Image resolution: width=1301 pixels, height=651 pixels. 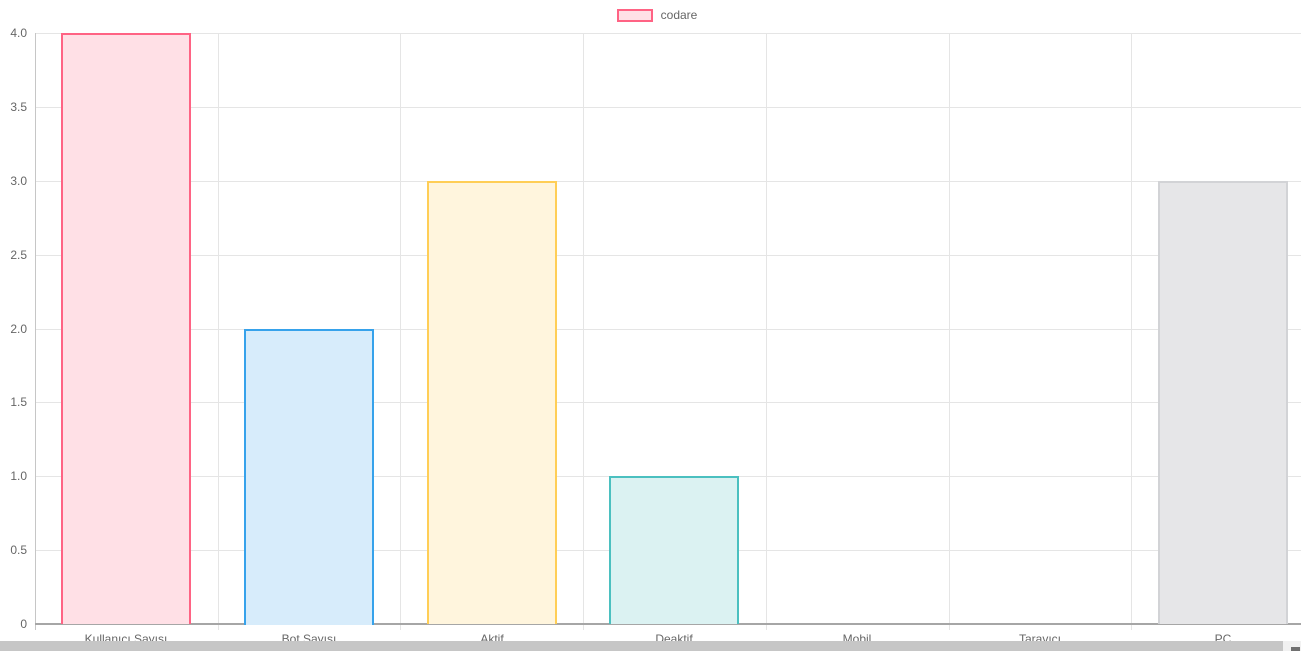 I want to click on y-axis-line, so click(x=35, y=331).